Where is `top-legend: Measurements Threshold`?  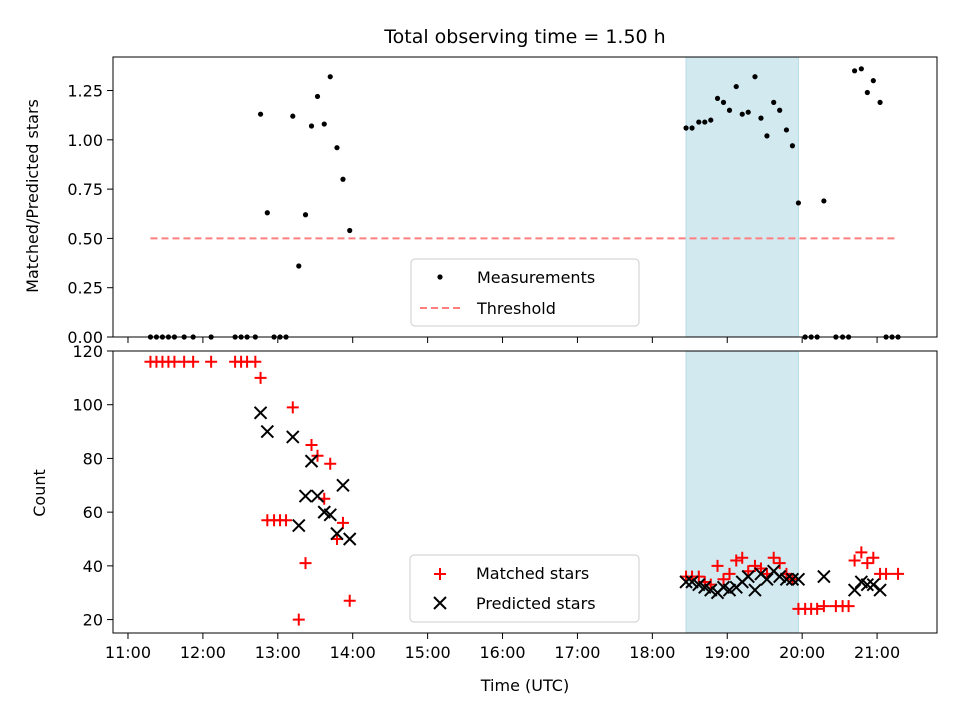
top-legend: Measurements Threshold is located at coordinates (525, 292).